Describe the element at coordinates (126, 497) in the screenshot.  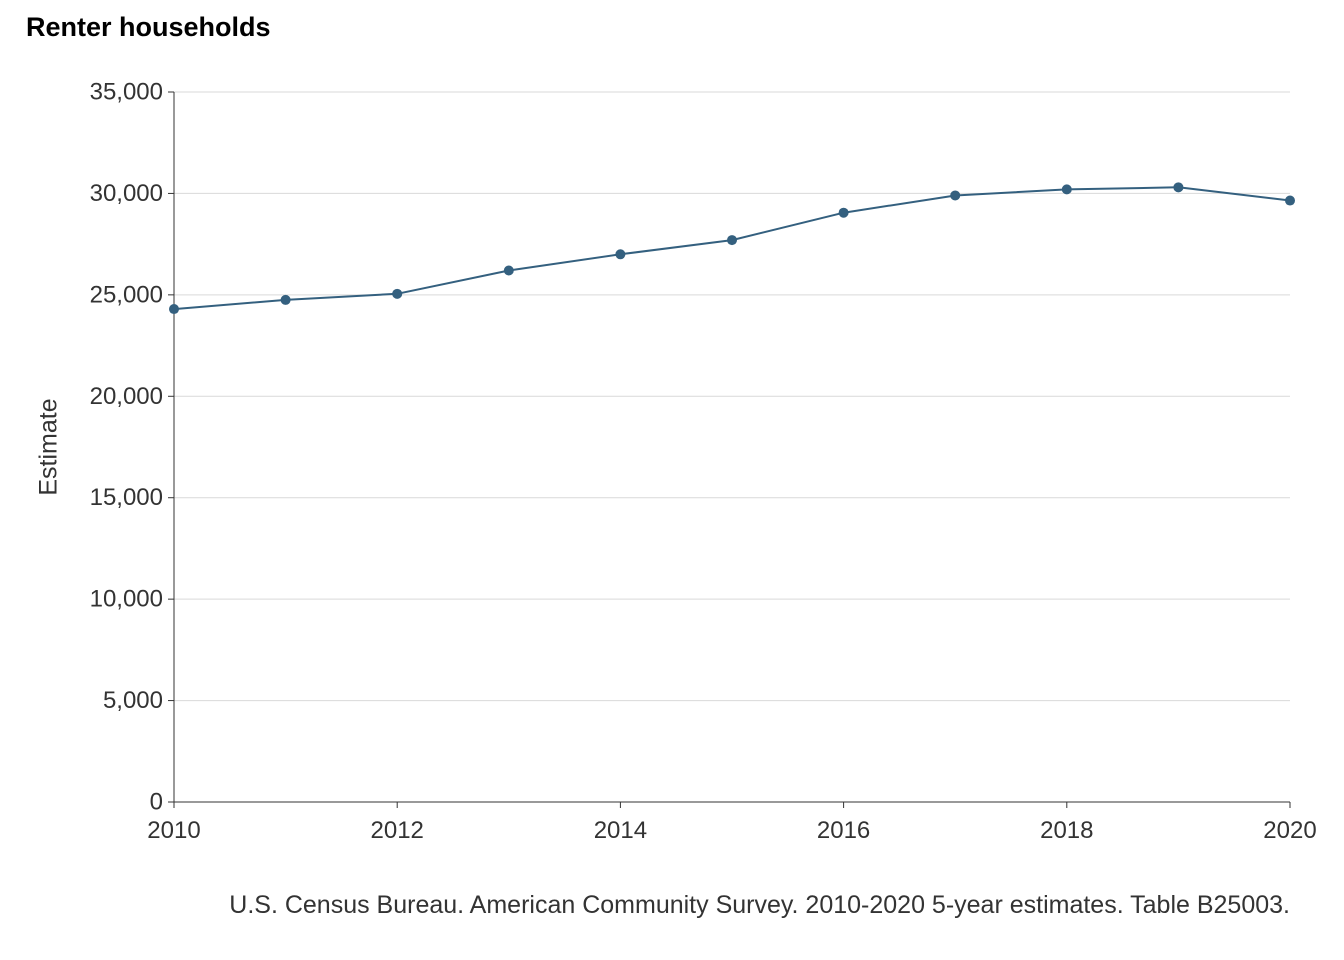
I see `y-tick-label: 15,000` at that location.